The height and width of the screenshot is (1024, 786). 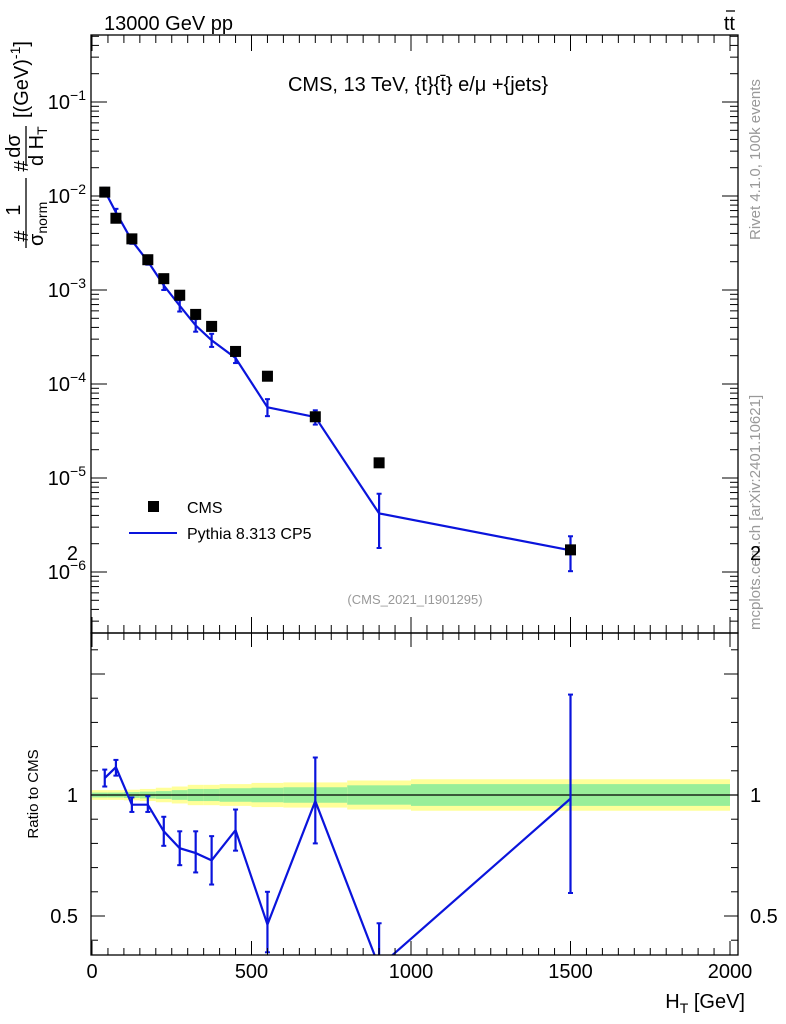 I want to click on ratio-y-tick-label-left: 2, so click(x=72, y=554).